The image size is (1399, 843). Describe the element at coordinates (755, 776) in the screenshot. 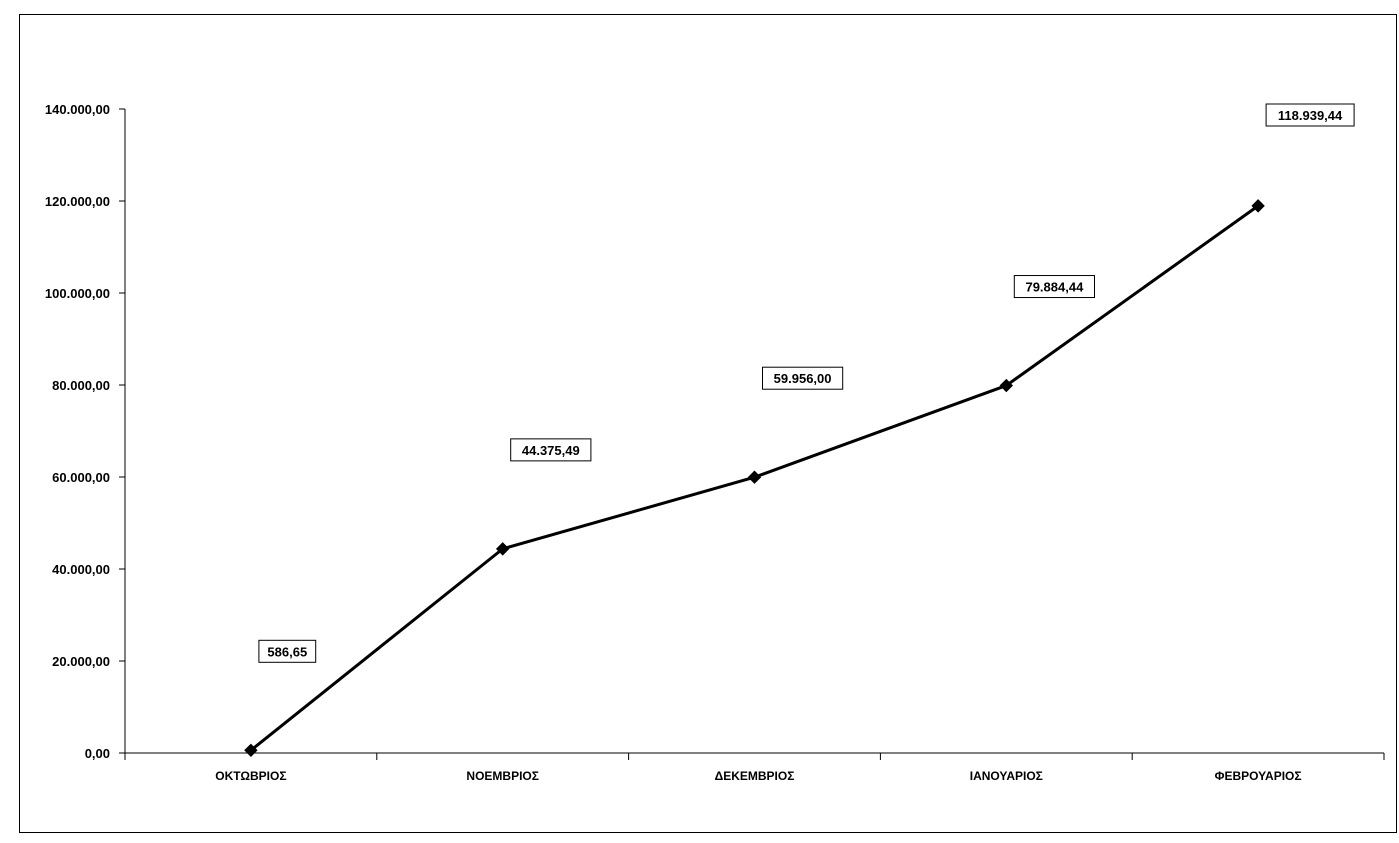

I see `x-category-label: ΔΕΚΕΜΒΡΙΟΣ` at that location.